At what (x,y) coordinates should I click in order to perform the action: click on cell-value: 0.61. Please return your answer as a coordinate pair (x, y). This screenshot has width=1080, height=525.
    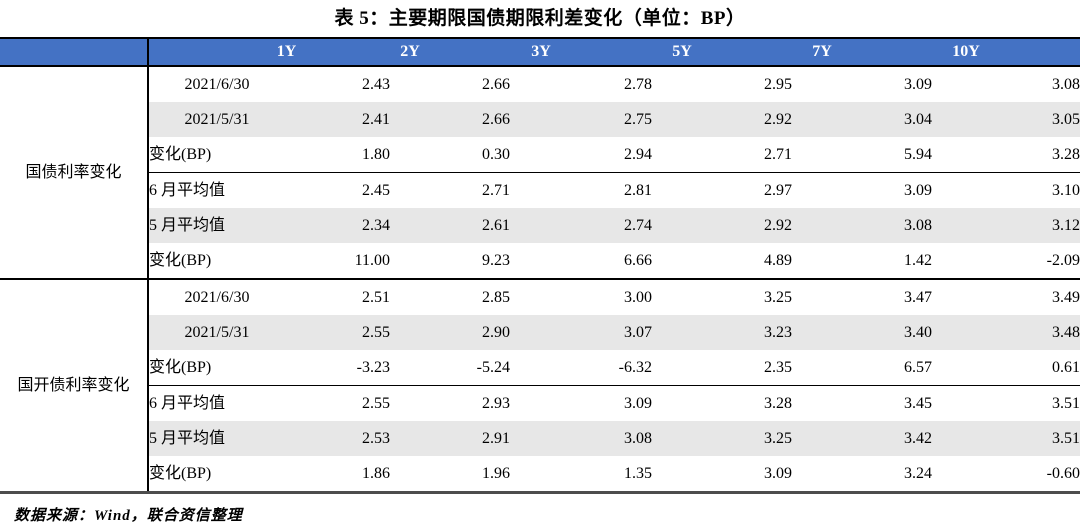
    Looking at the image, I should click on (1066, 367).